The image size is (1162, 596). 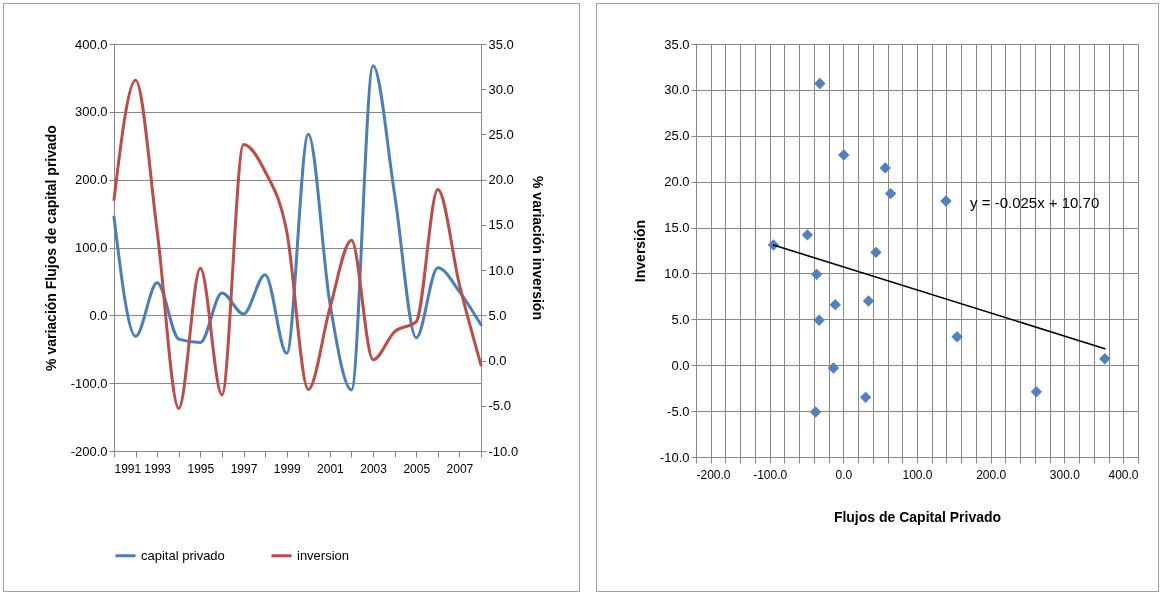 What do you see at coordinates (677, 90) in the screenshot?
I see `y-tick-label: 30.0` at bounding box center [677, 90].